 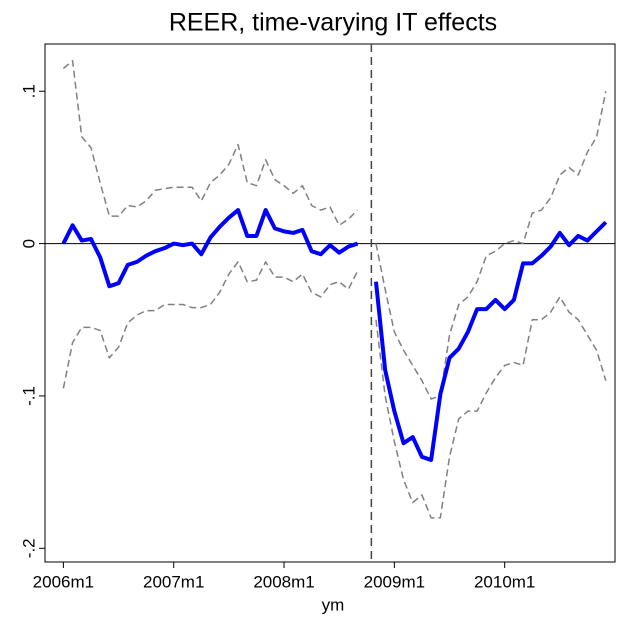 What do you see at coordinates (394, 581) in the screenshot?
I see `x-tick-label: 2009m1` at bounding box center [394, 581].